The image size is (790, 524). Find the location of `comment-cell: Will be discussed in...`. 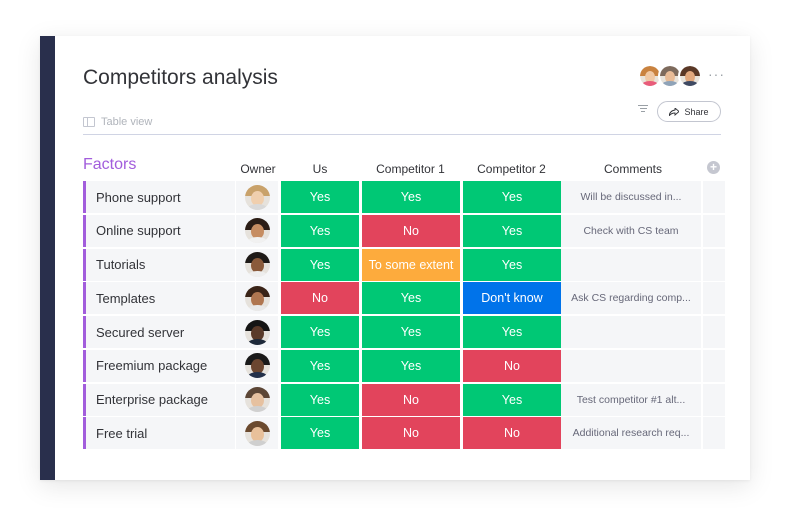

comment-cell: Will be discussed in... is located at coordinates (631, 197).